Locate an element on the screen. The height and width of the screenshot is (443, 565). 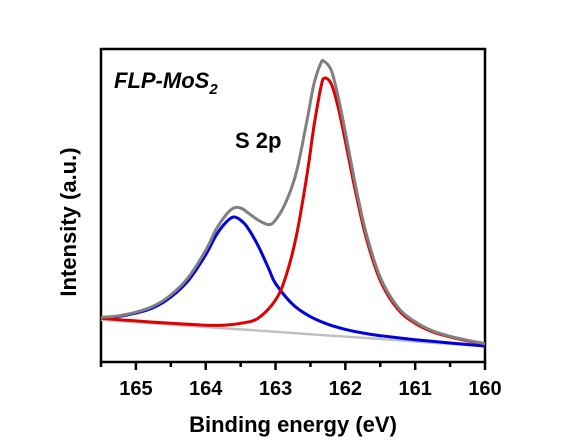
peak-label: S 2p is located at coordinates (258, 140).